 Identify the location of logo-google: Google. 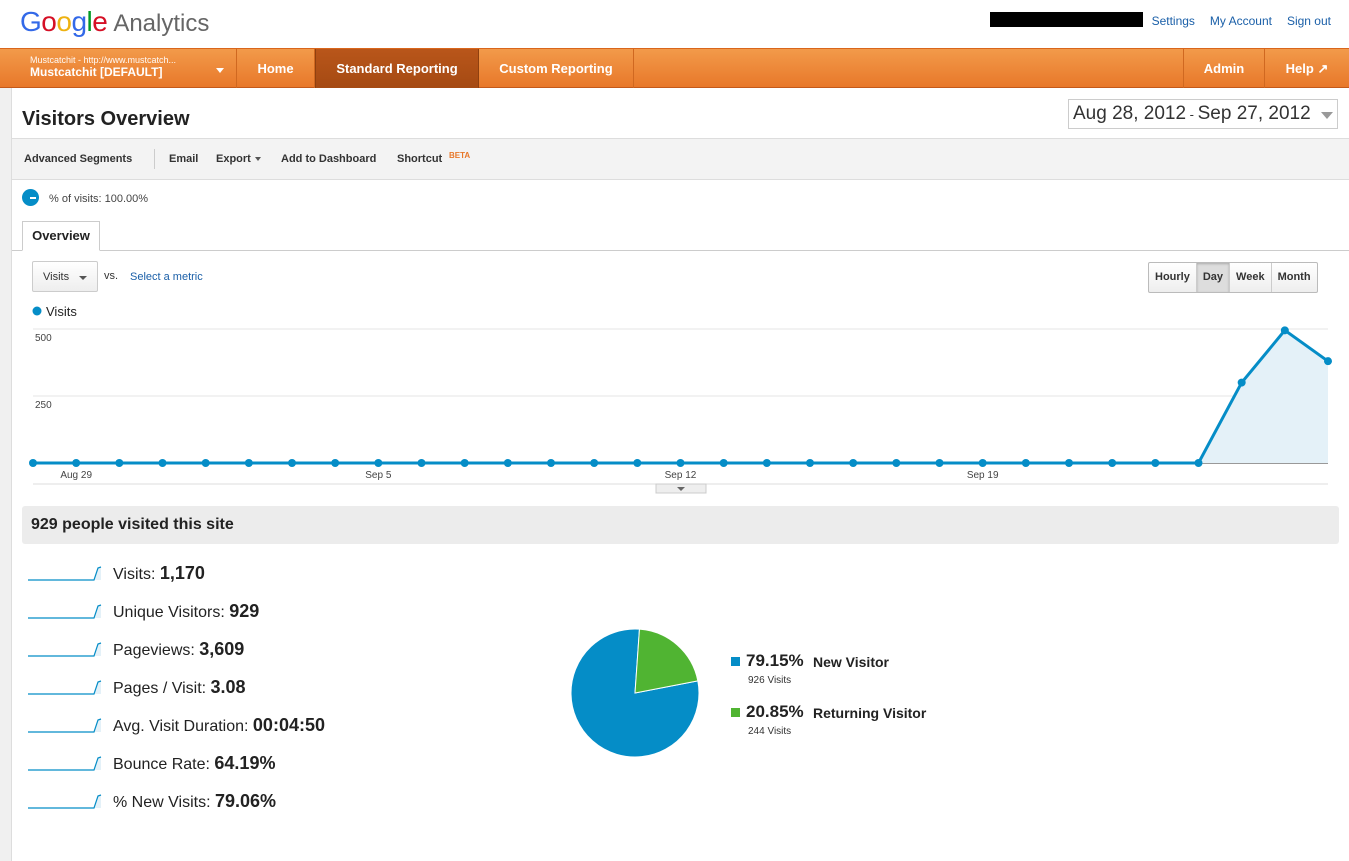
(64, 21).